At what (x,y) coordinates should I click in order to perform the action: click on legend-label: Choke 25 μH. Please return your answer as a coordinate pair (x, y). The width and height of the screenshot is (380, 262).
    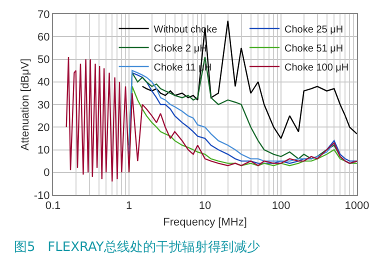
    Looking at the image, I should click on (314, 30).